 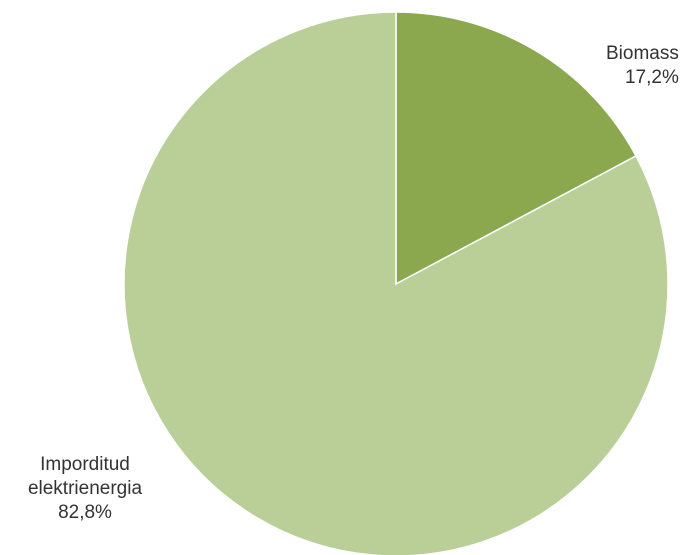 I want to click on slice-label-import-value: 82,8%, so click(x=85, y=512).